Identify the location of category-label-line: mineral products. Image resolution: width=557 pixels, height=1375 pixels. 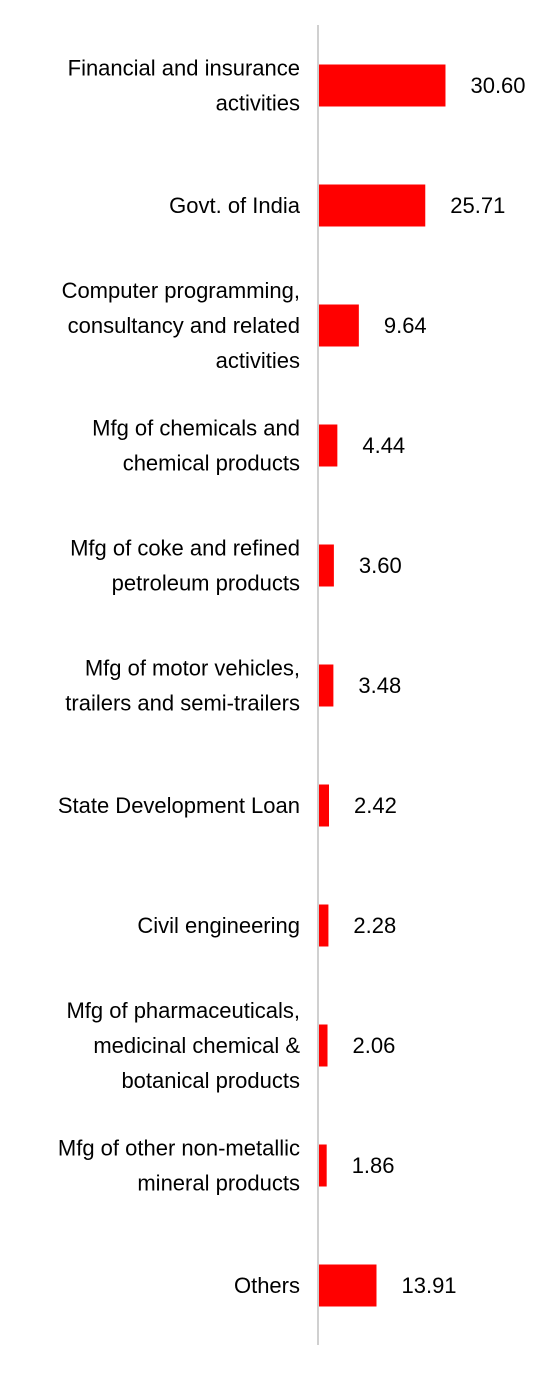
(218, 1183).